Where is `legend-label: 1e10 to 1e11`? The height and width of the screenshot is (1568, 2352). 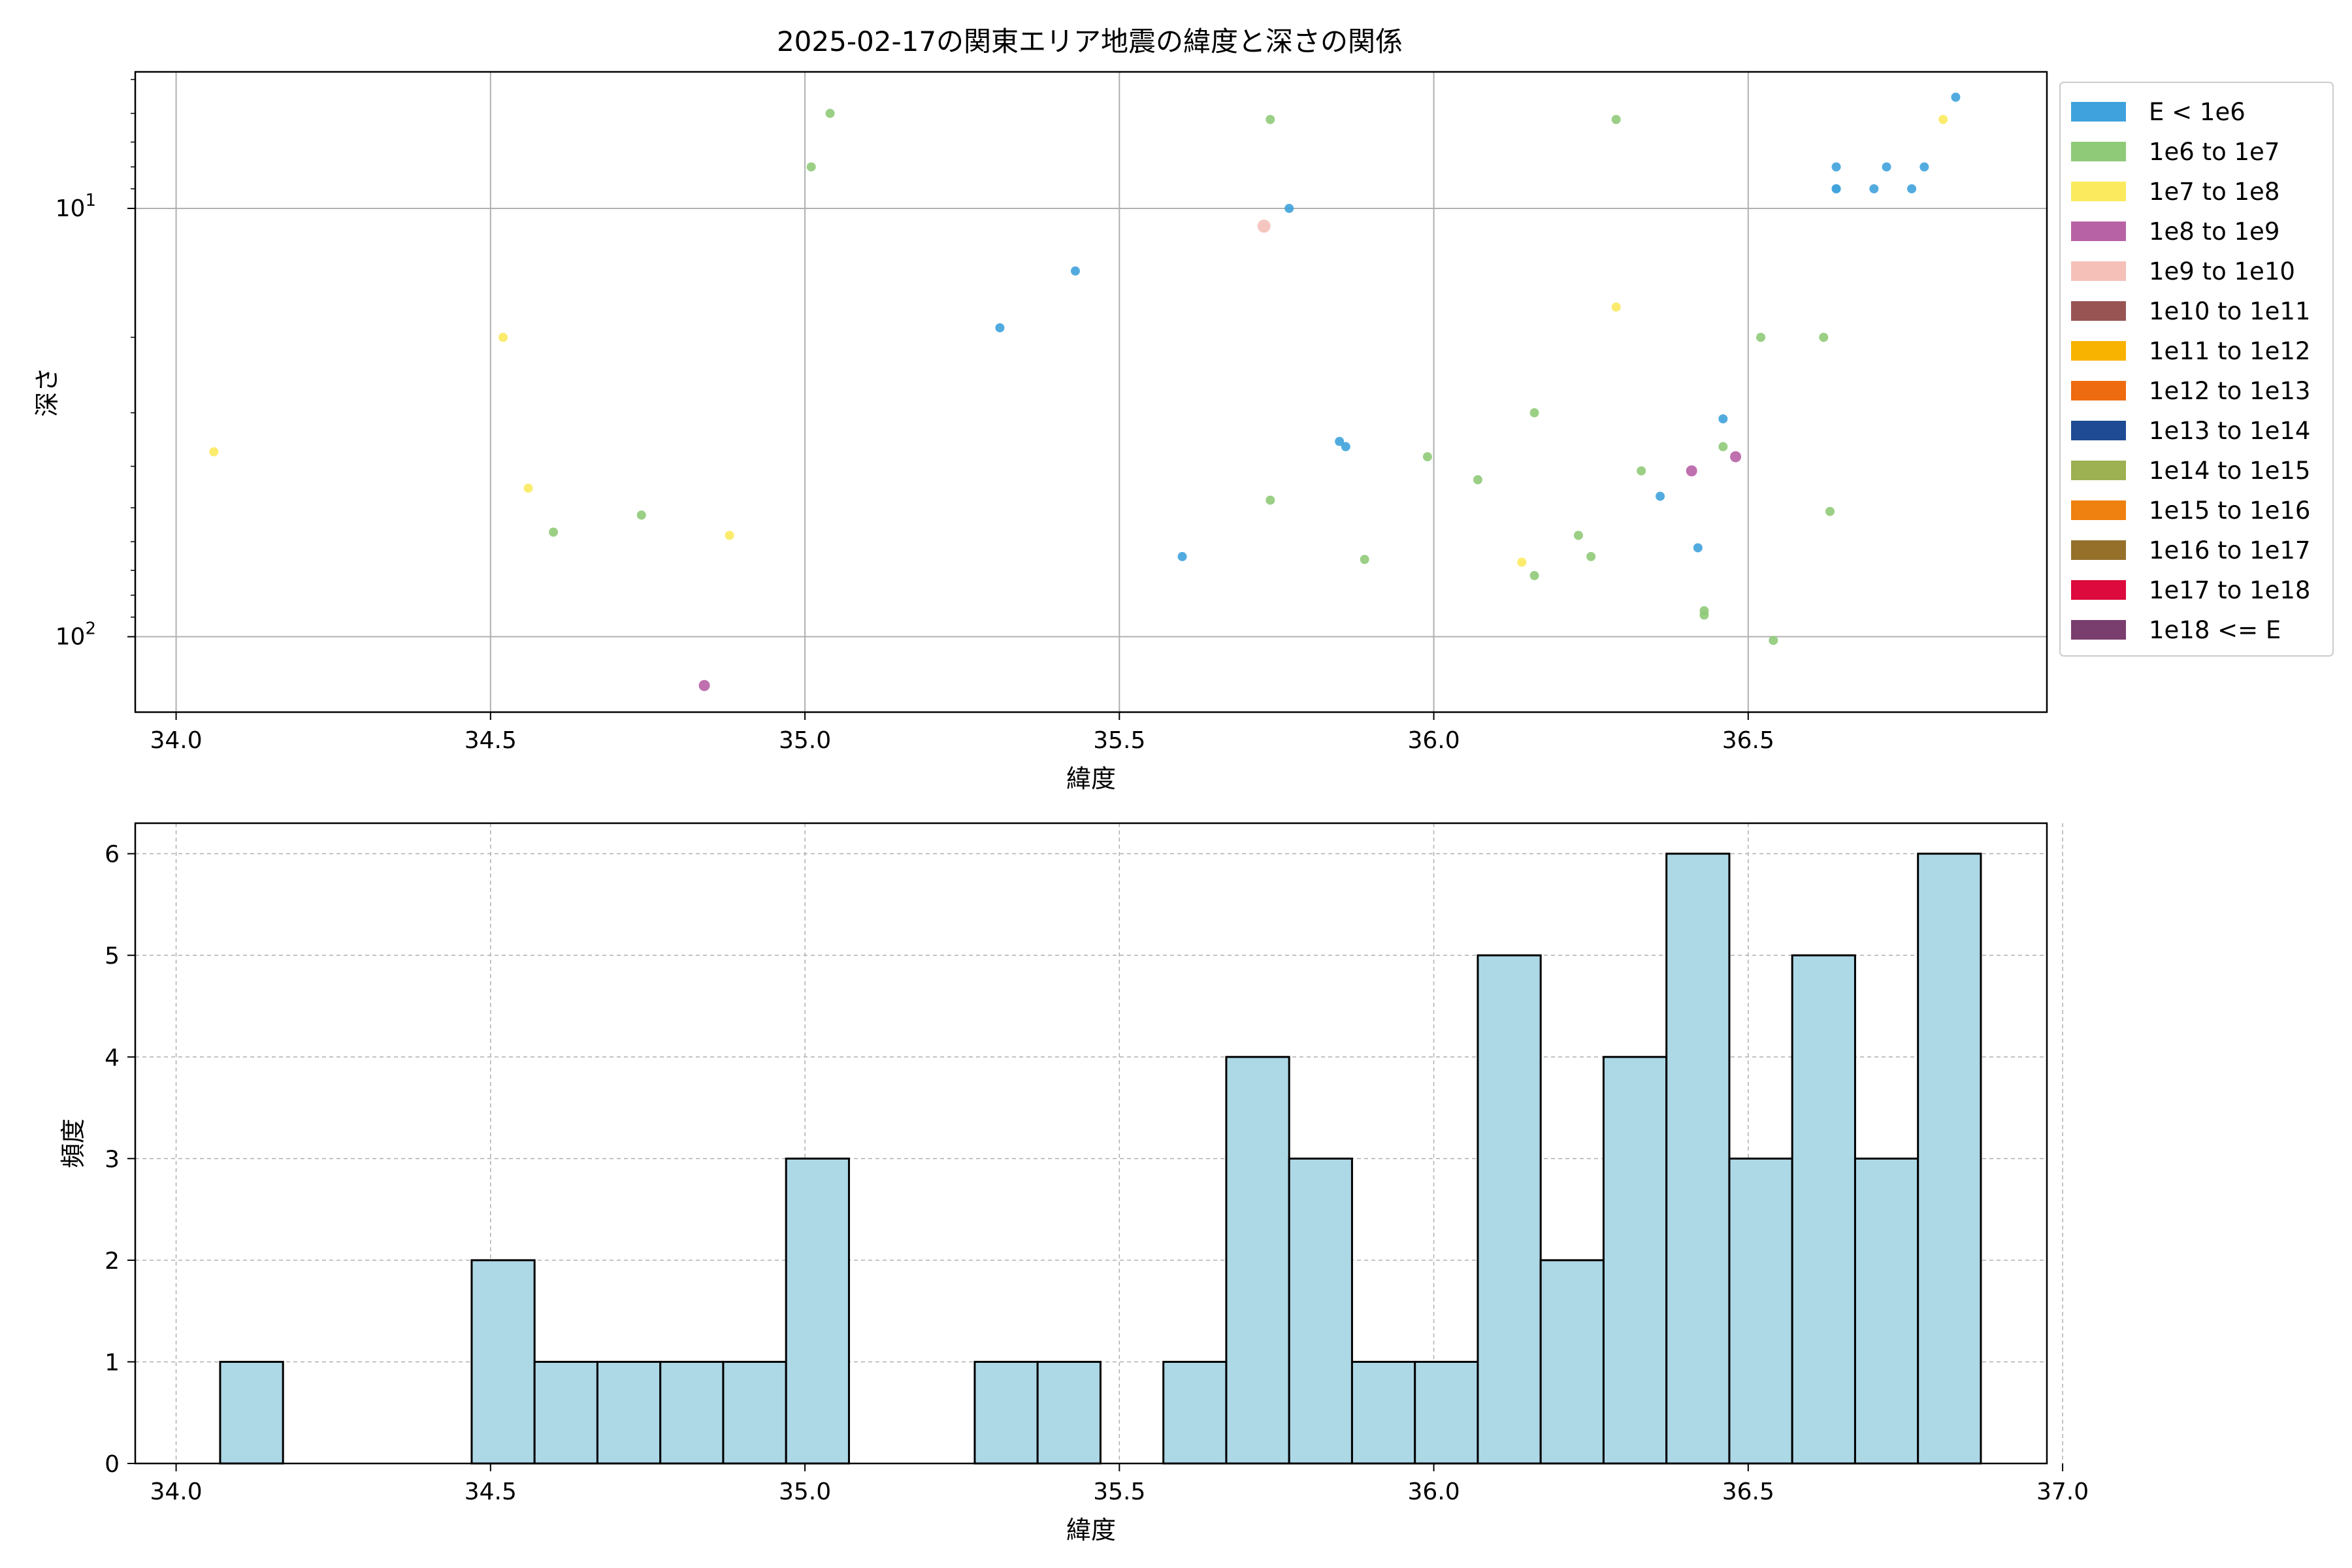 legend-label: 1e10 to 1e11 is located at coordinates (2229, 311).